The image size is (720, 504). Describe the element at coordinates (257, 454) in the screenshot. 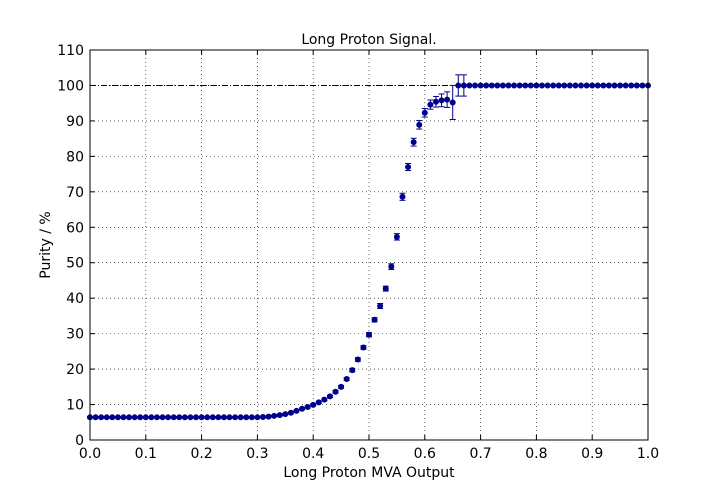

I see `x-tick-label: 0.3` at that location.